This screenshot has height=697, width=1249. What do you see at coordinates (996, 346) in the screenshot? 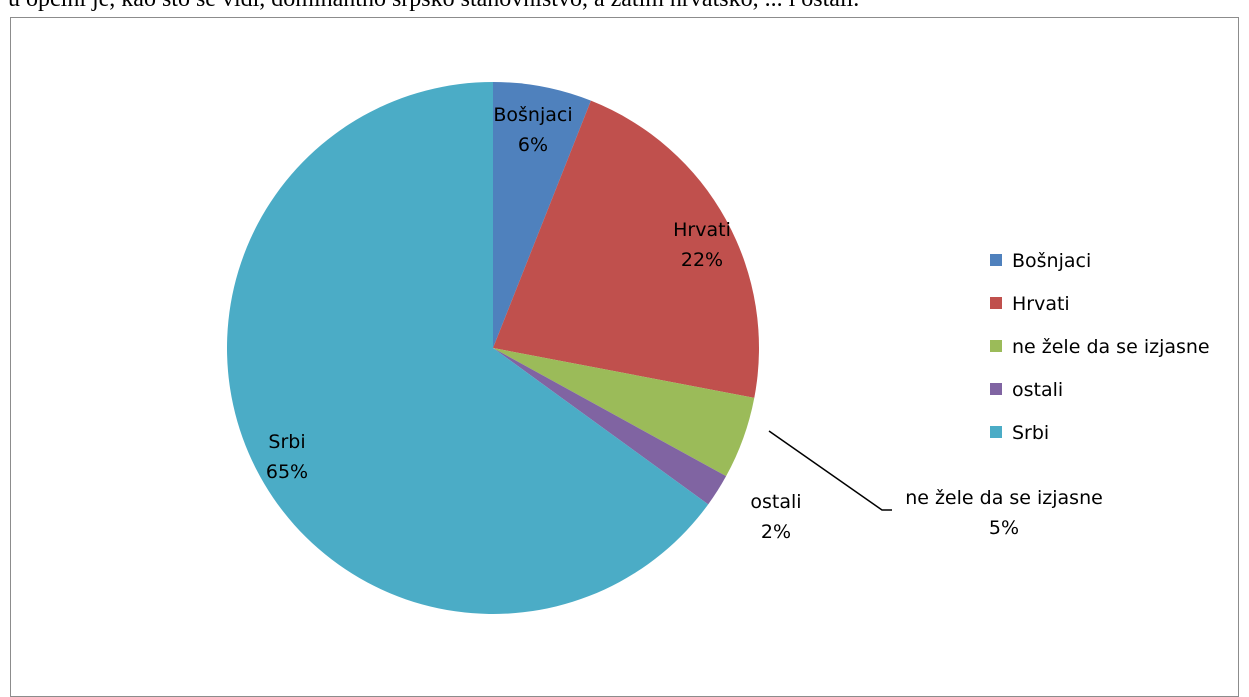
I see `legend-swatch-ne-zele-da-se-izjasne` at bounding box center [996, 346].